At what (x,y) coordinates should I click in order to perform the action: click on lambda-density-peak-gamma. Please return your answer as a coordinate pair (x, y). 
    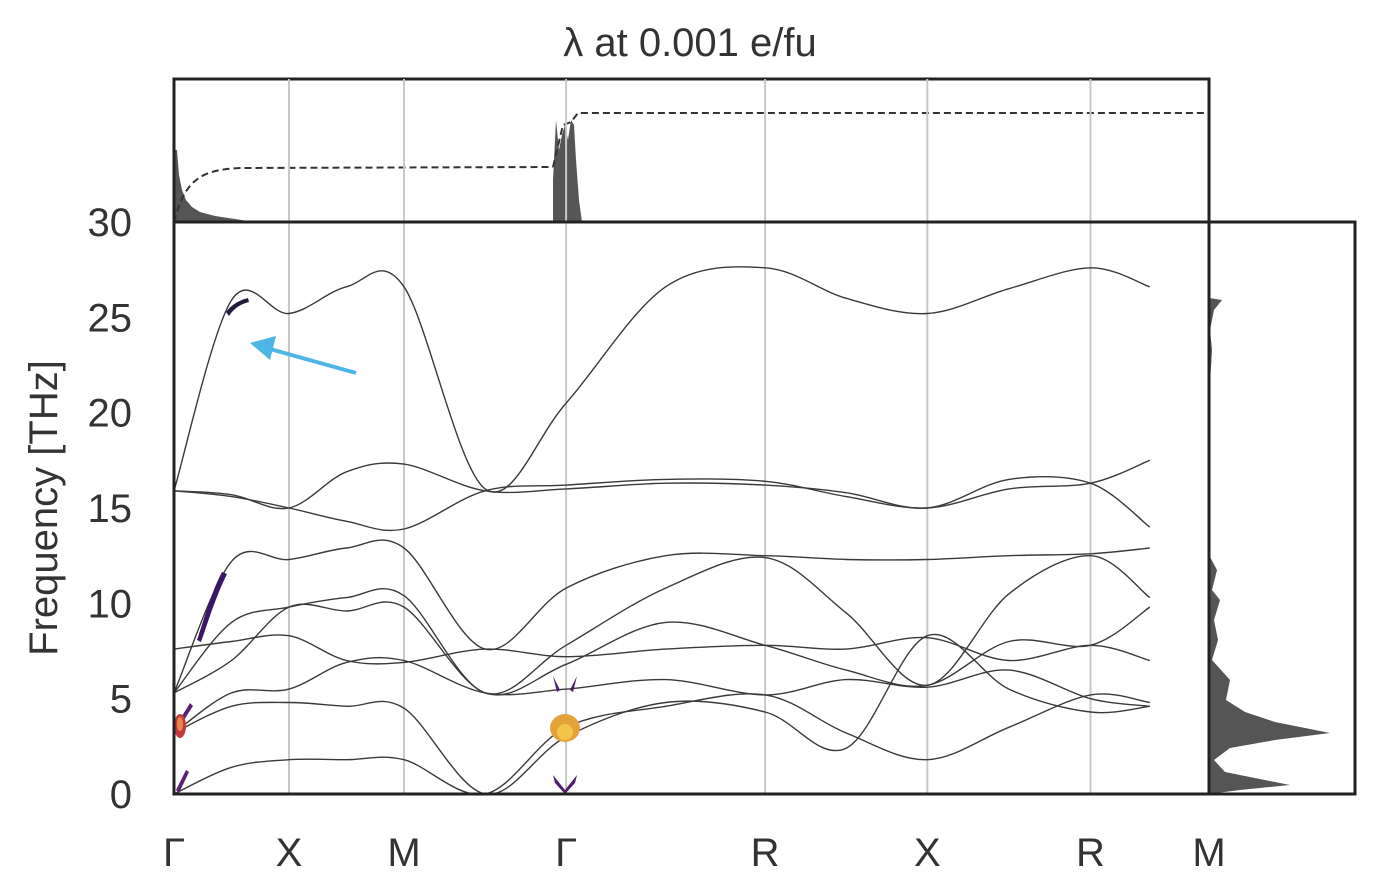
    Looking at the image, I should click on (214, 186).